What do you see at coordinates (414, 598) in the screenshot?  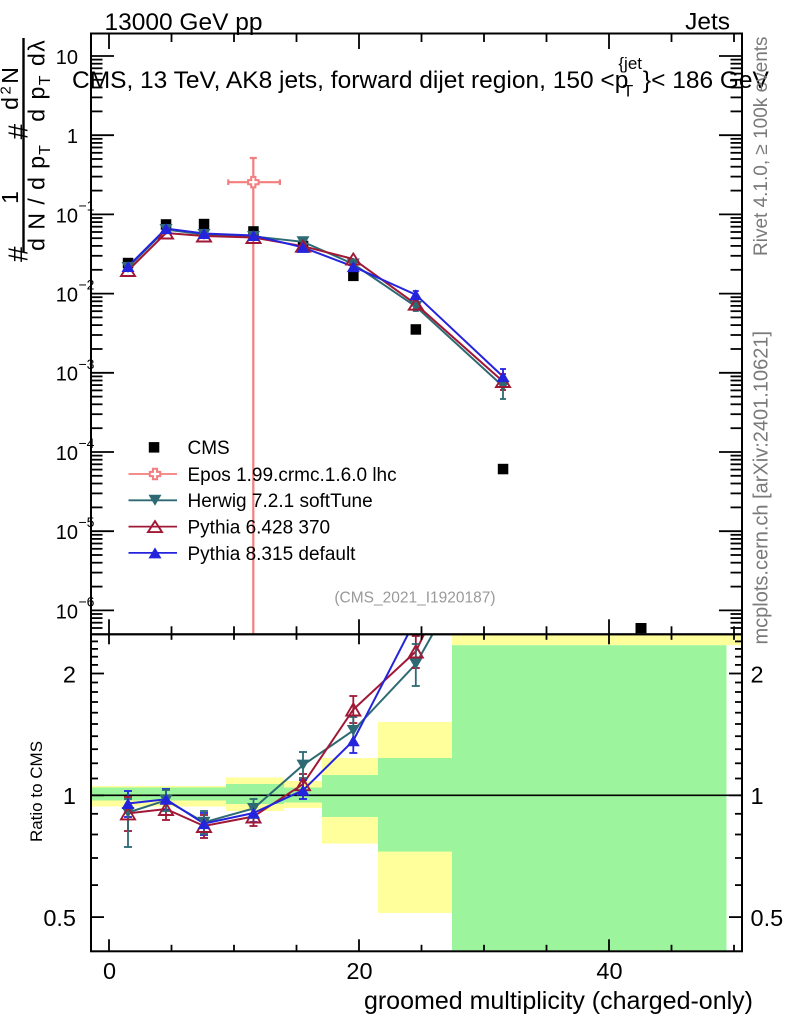 I see `svg-text: (CMS_2021_I1920187)` at bounding box center [414, 598].